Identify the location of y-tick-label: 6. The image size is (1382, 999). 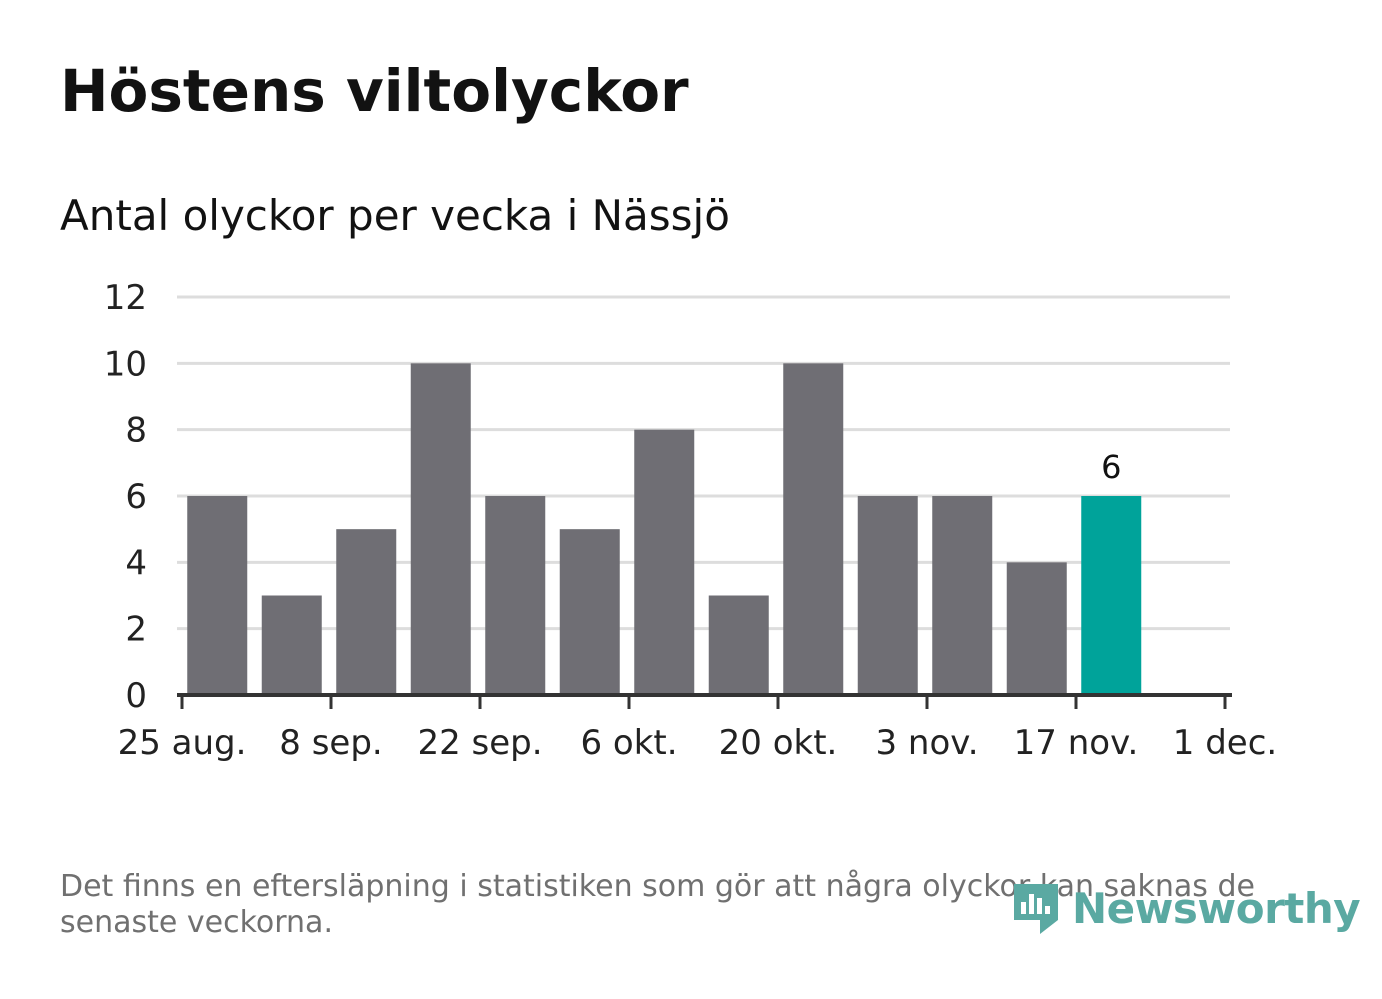
(136, 497).